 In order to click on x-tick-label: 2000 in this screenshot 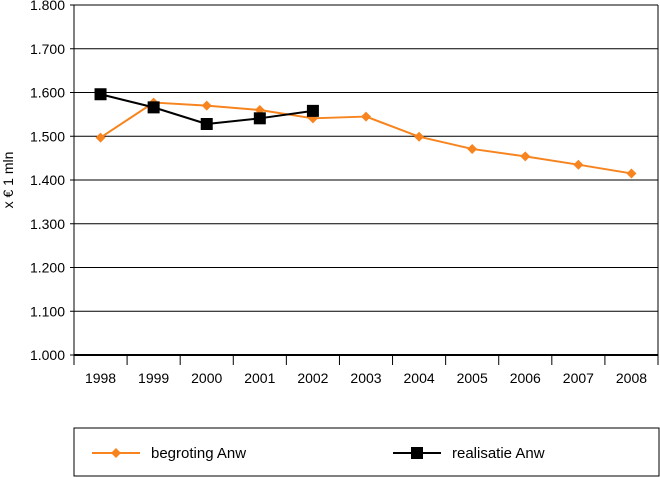, I will do `click(206, 378)`.